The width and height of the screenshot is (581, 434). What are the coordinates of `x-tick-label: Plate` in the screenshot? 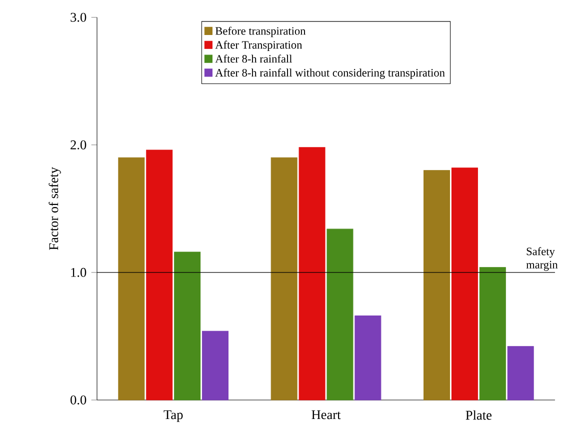 It's located at (479, 415).